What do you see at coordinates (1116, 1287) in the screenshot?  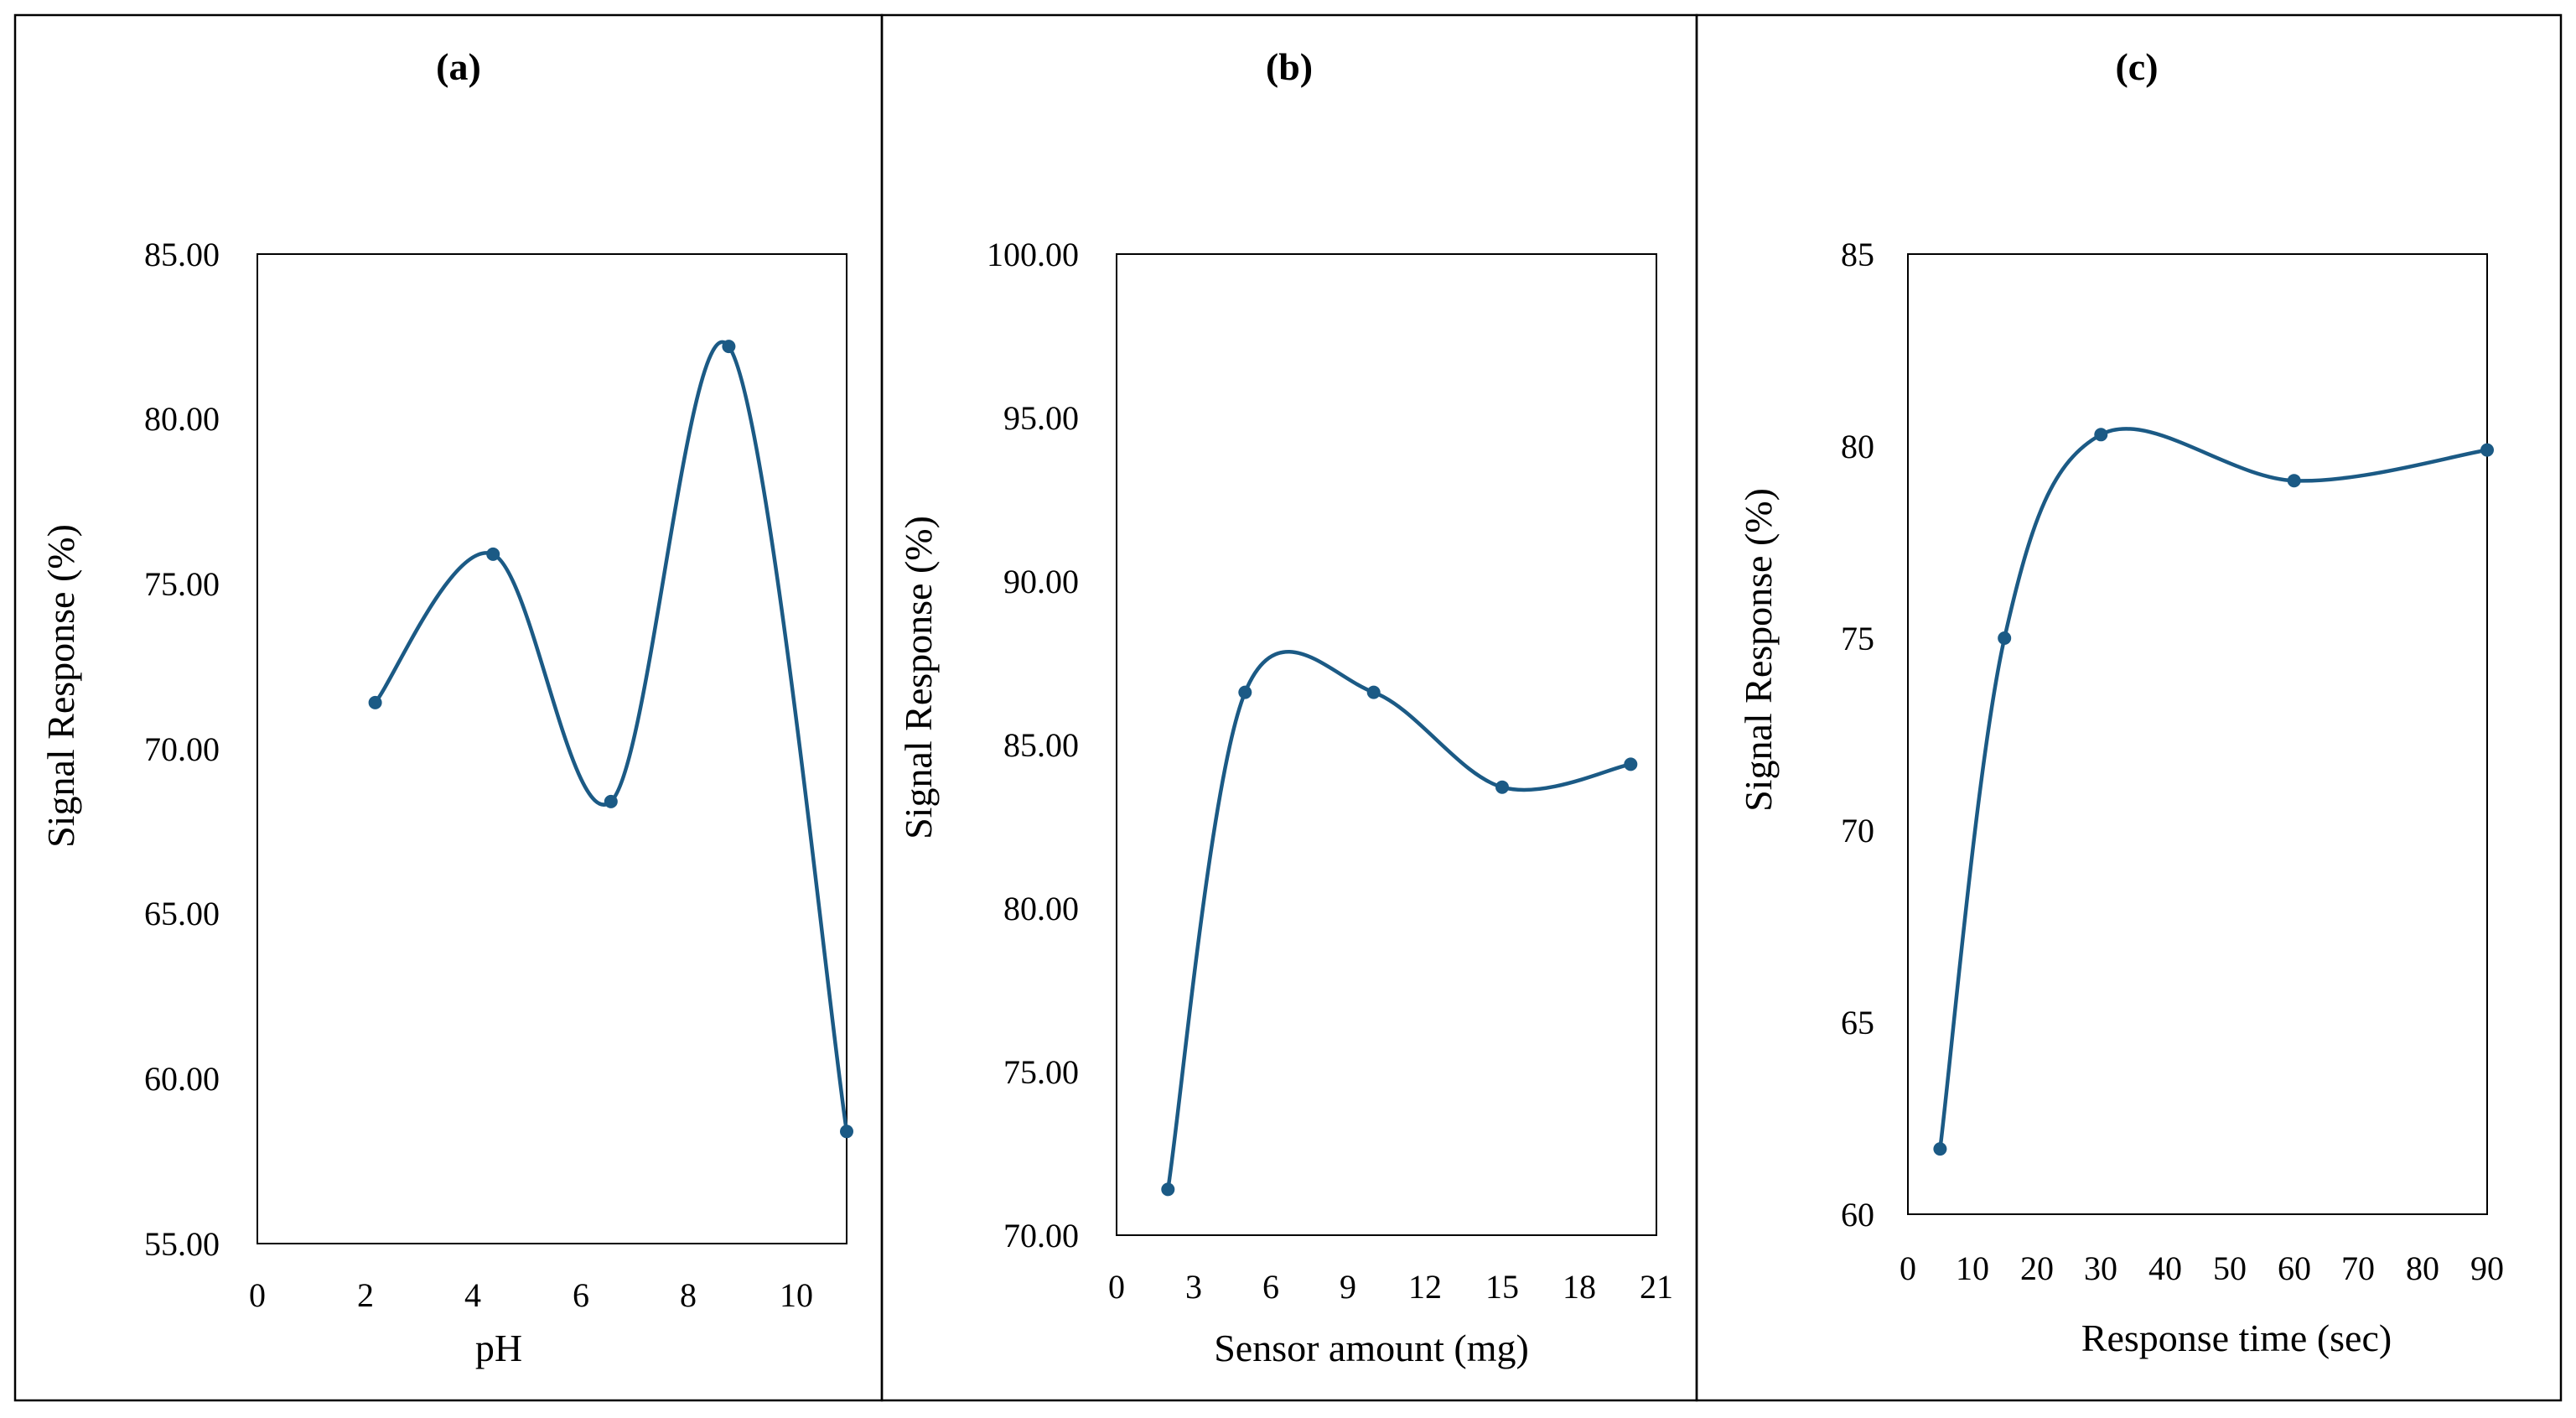 I see `panel-b-x-tick-label: 0` at bounding box center [1116, 1287].